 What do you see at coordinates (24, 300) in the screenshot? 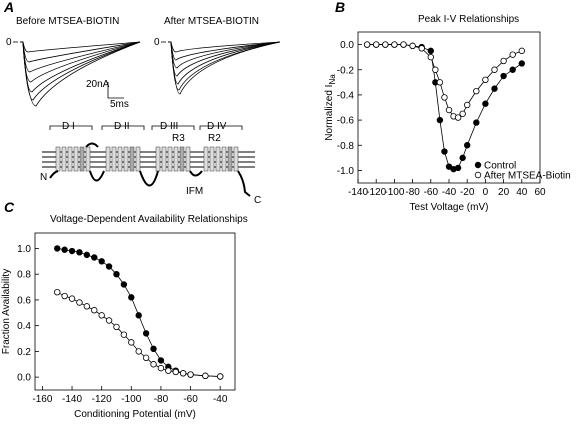
I see `y-tick-label: 0.6` at bounding box center [24, 300].